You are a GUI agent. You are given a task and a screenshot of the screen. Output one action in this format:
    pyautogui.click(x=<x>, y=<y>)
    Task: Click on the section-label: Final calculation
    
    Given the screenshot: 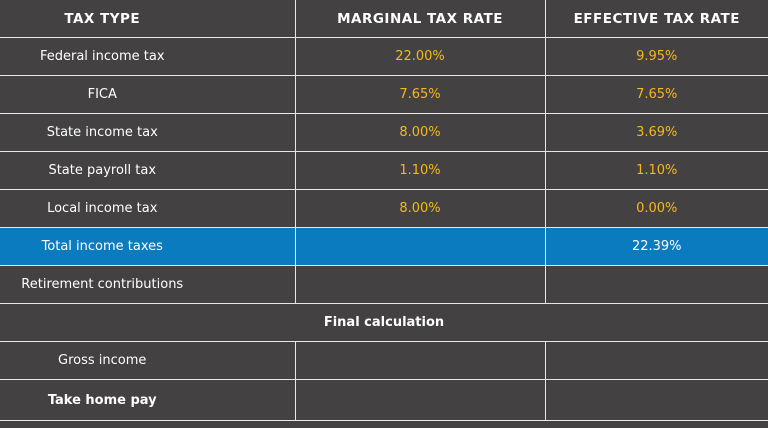 What is the action you would take?
    pyautogui.click(x=384, y=322)
    